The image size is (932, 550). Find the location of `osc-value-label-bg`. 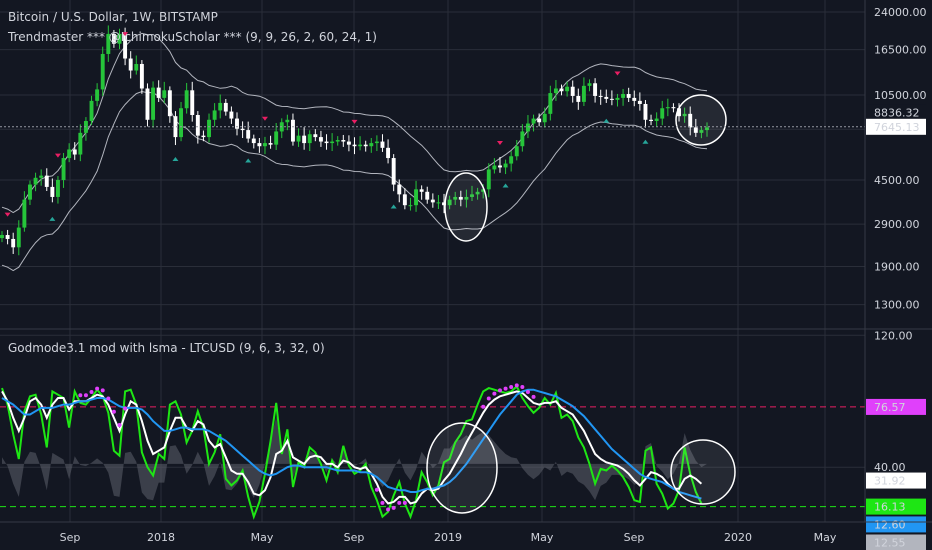

osc-value-label-bg is located at coordinates (896, 406).